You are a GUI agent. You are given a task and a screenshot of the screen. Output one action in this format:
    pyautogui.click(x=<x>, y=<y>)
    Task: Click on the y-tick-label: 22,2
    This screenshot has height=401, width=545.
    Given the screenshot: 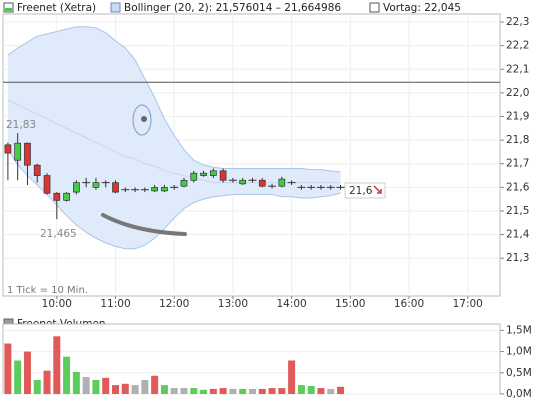 What is the action you would take?
    pyautogui.click(x=517, y=46)
    